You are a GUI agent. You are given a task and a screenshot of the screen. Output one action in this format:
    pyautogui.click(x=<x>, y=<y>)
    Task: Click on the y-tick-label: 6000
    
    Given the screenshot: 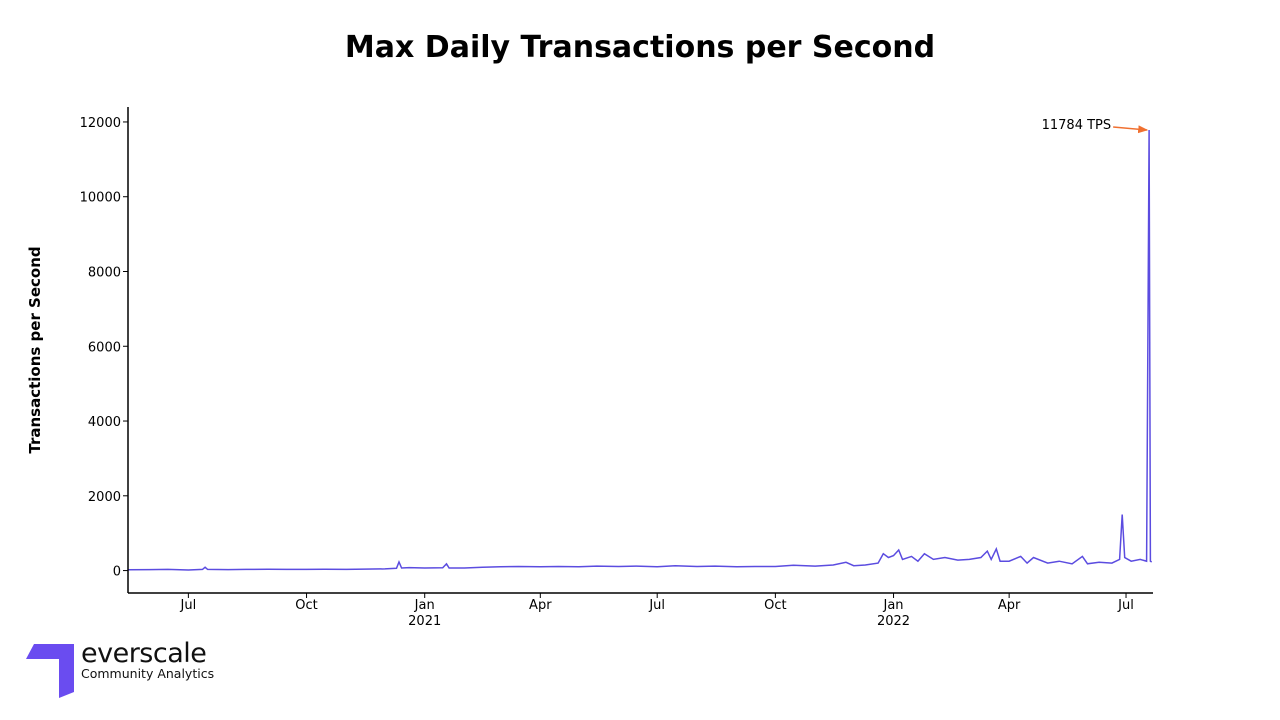 What is the action you would take?
    pyautogui.click(x=104, y=347)
    